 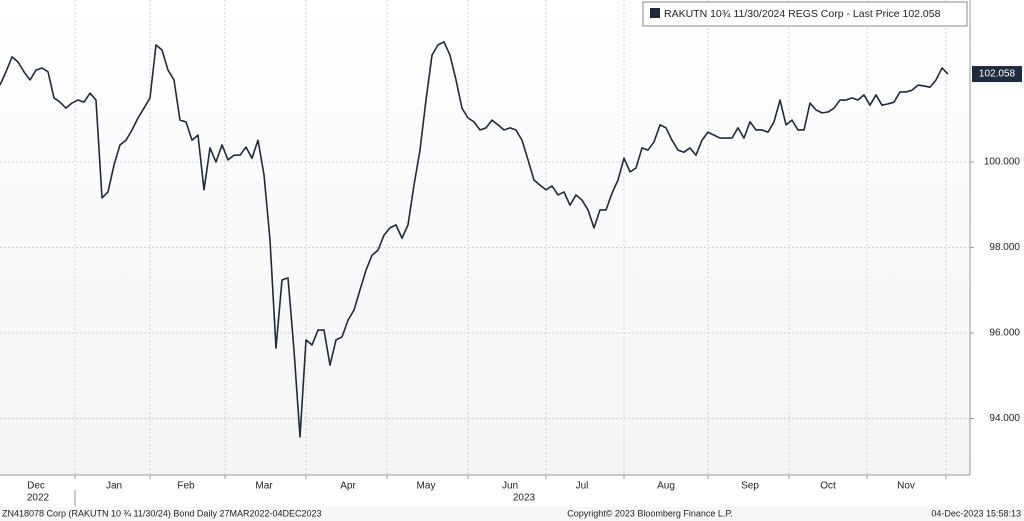 What do you see at coordinates (510, 486) in the screenshot?
I see `x-tick-label: Jun` at bounding box center [510, 486].